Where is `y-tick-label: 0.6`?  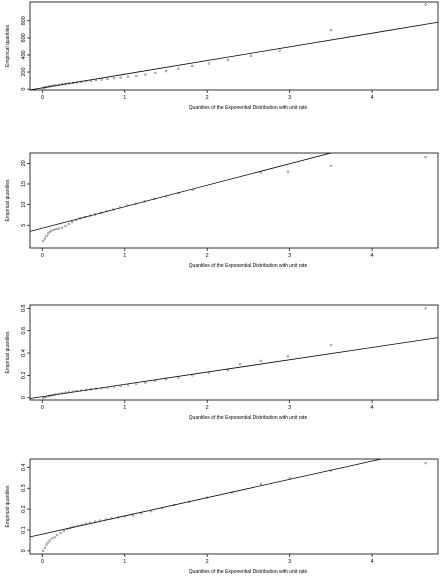
y-tick-label: 0.6 is located at coordinates (24, 331).